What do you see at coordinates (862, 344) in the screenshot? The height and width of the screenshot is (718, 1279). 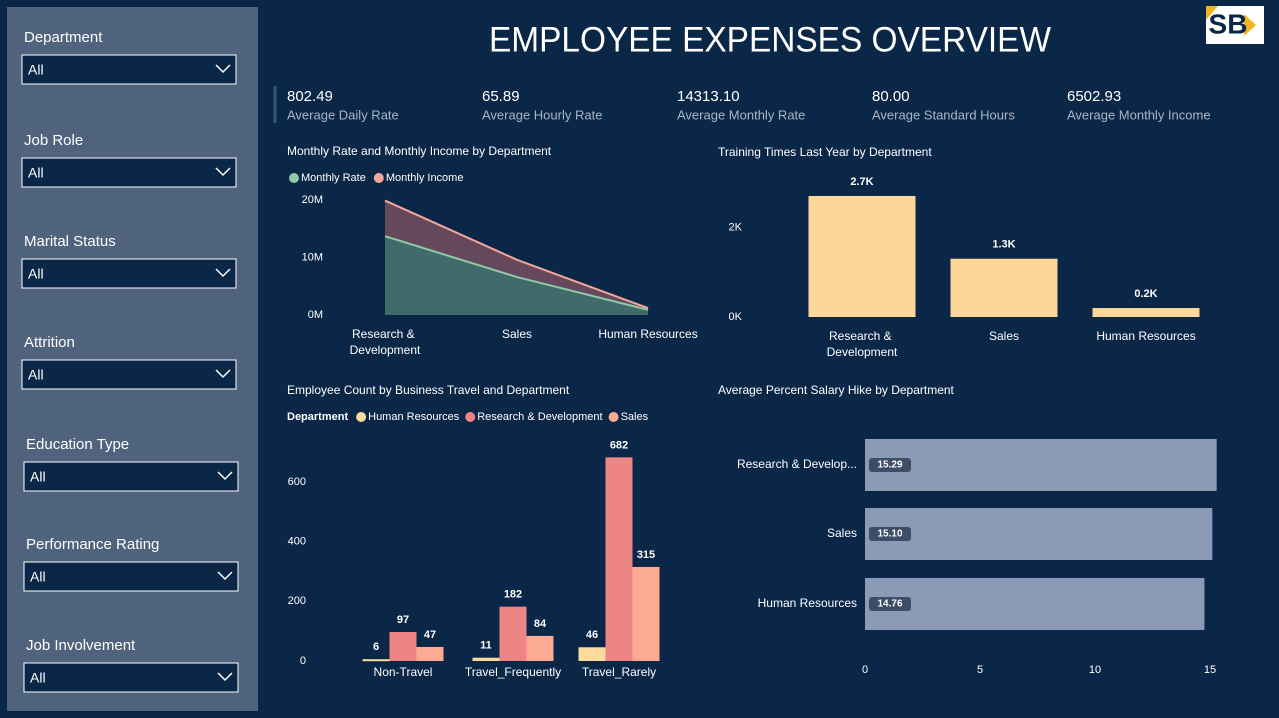 I see `x-tick-label: Research & Development` at bounding box center [862, 344].